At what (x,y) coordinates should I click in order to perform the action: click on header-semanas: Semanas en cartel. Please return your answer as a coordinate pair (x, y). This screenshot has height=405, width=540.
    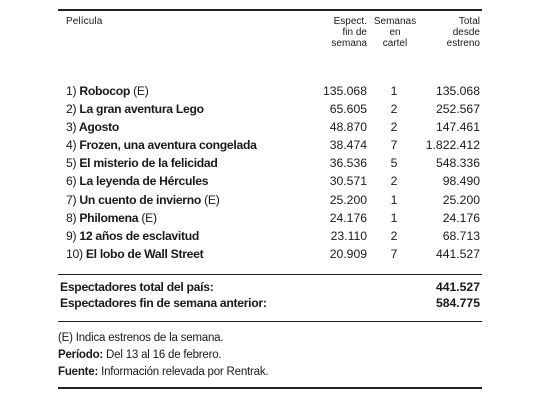
    Looking at the image, I should click on (395, 32).